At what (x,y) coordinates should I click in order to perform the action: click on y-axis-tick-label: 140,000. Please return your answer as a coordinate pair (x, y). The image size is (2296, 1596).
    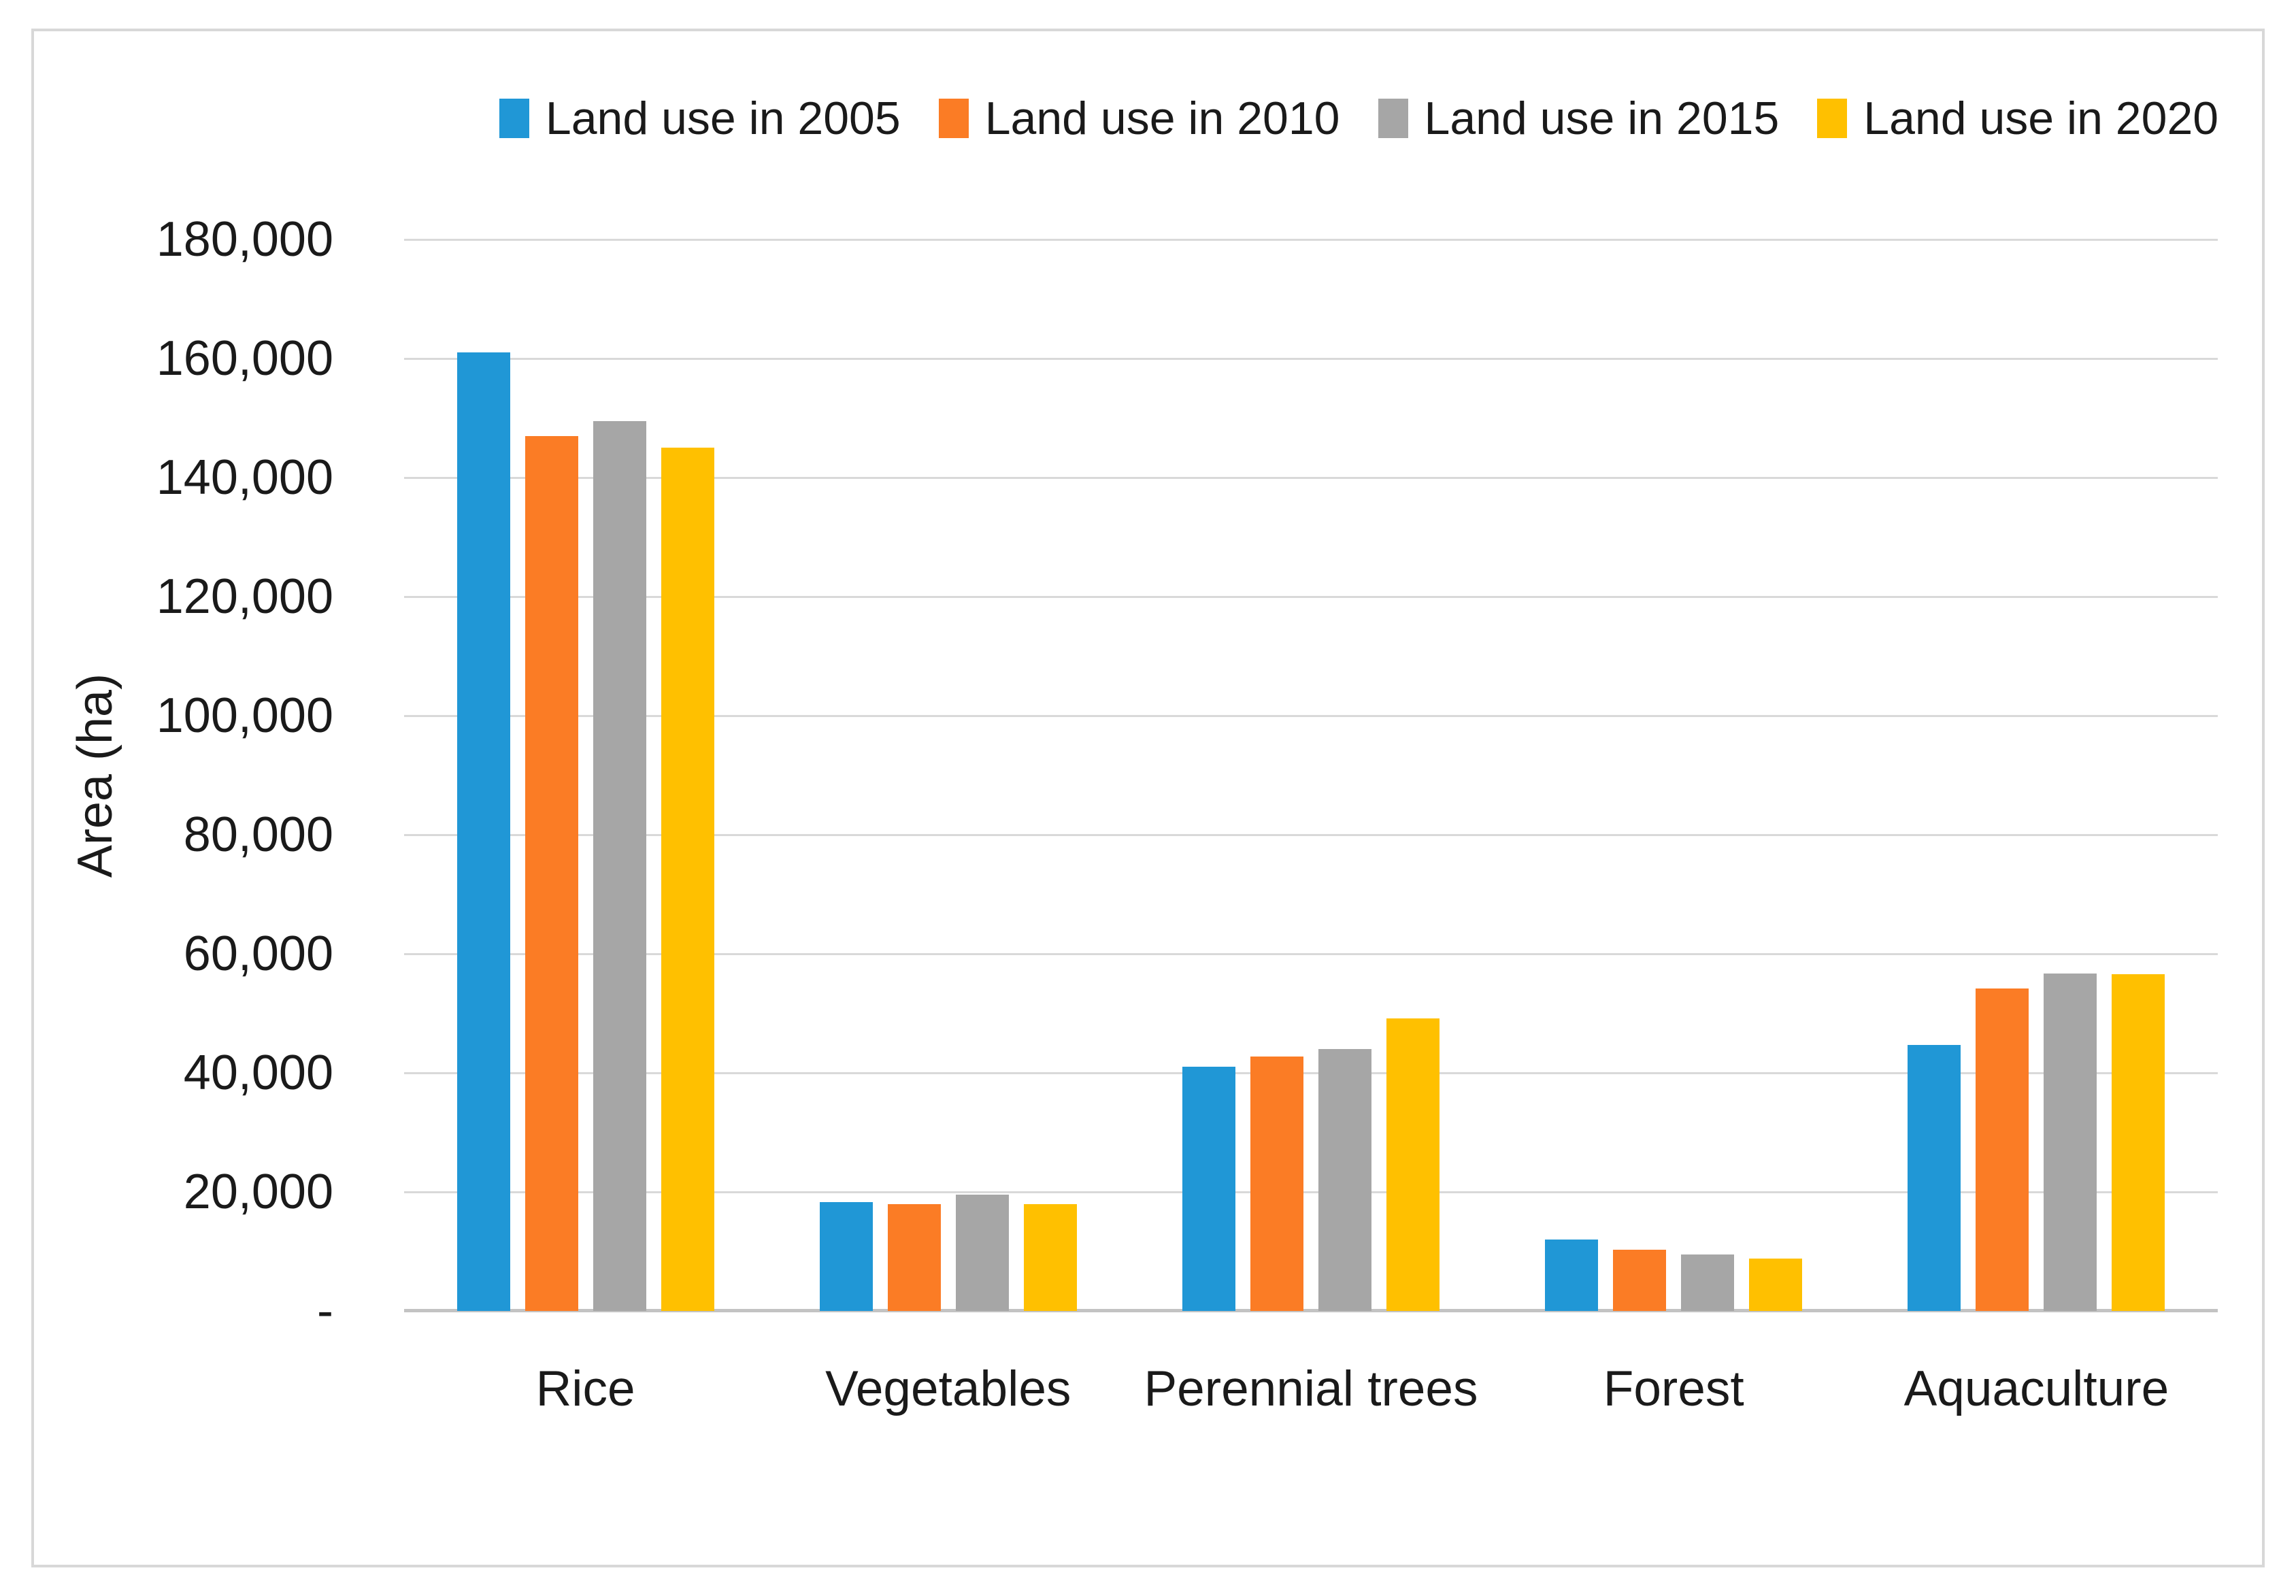
    Looking at the image, I should click on (244, 478).